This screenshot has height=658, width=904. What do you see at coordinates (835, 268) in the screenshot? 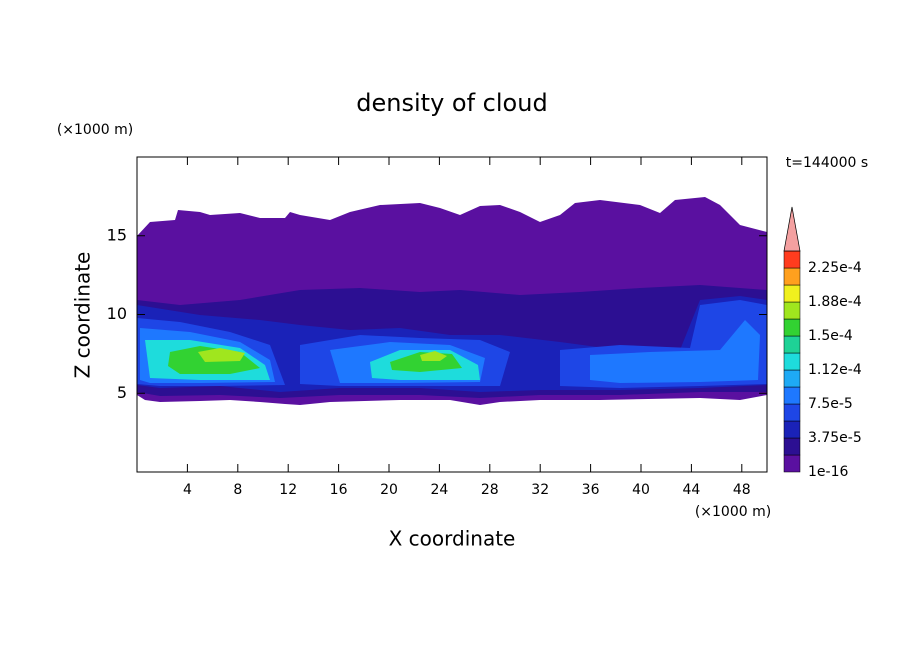
I see `colorbar-label: 2.25e-4` at bounding box center [835, 268].